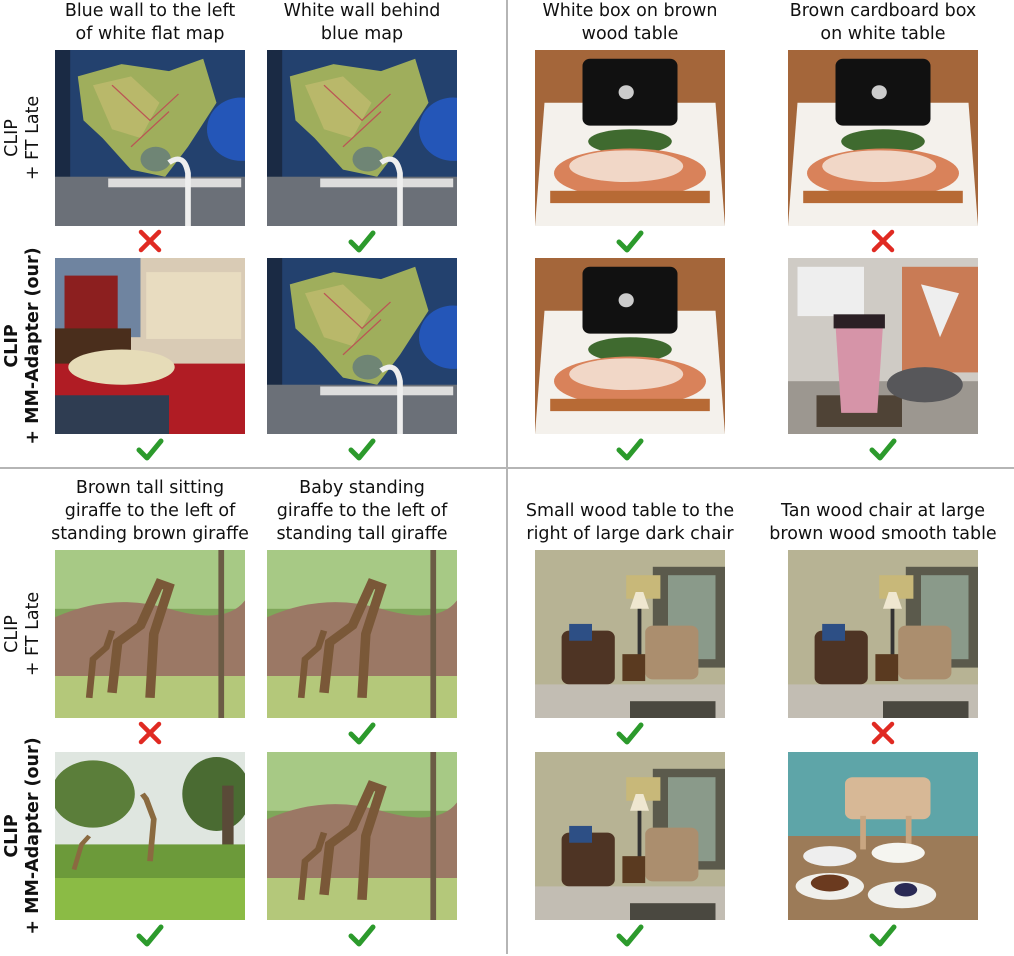 The width and height of the screenshot is (1014, 956). I want to click on caption-line: Tan wood chair at large, so click(883, 511).